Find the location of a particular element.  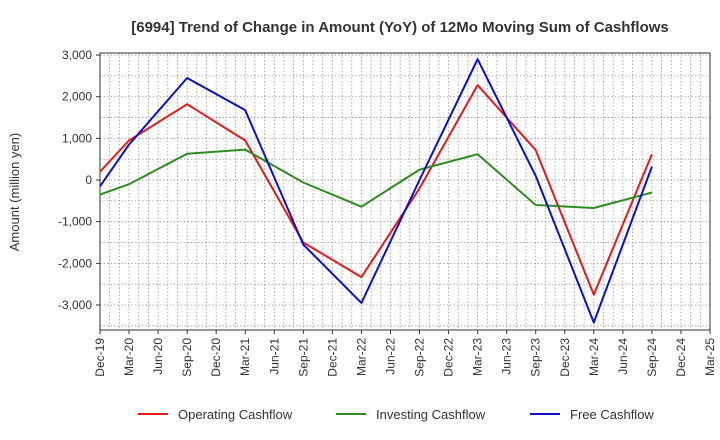

y-tick-label: 2,000 is located at coordinates (77, 97).